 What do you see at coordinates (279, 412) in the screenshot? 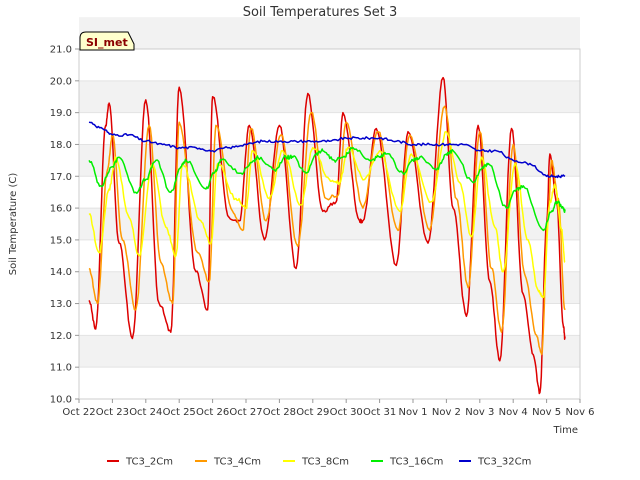
I see `x-tick-label: Oct 28` at bounding box center [279, 412].